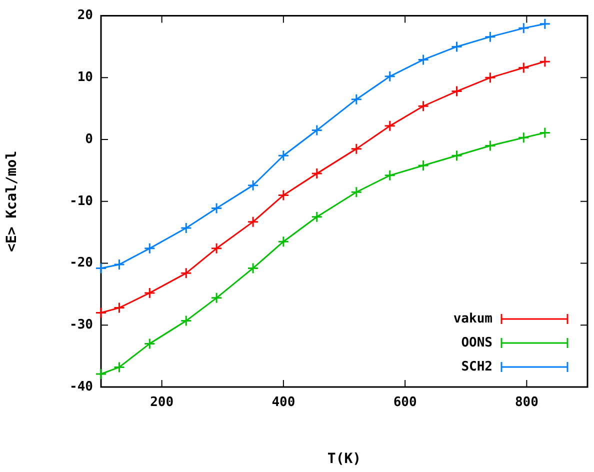  I want to click on y-tick-label: -40, so click(82, 386).